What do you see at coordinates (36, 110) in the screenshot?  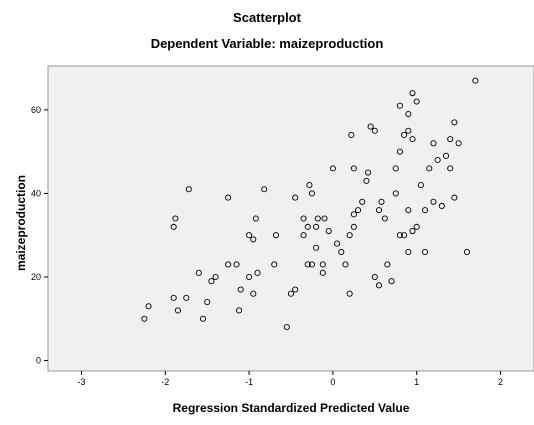 I see `y-tick-label: 60` at bounding box center [36, 110].